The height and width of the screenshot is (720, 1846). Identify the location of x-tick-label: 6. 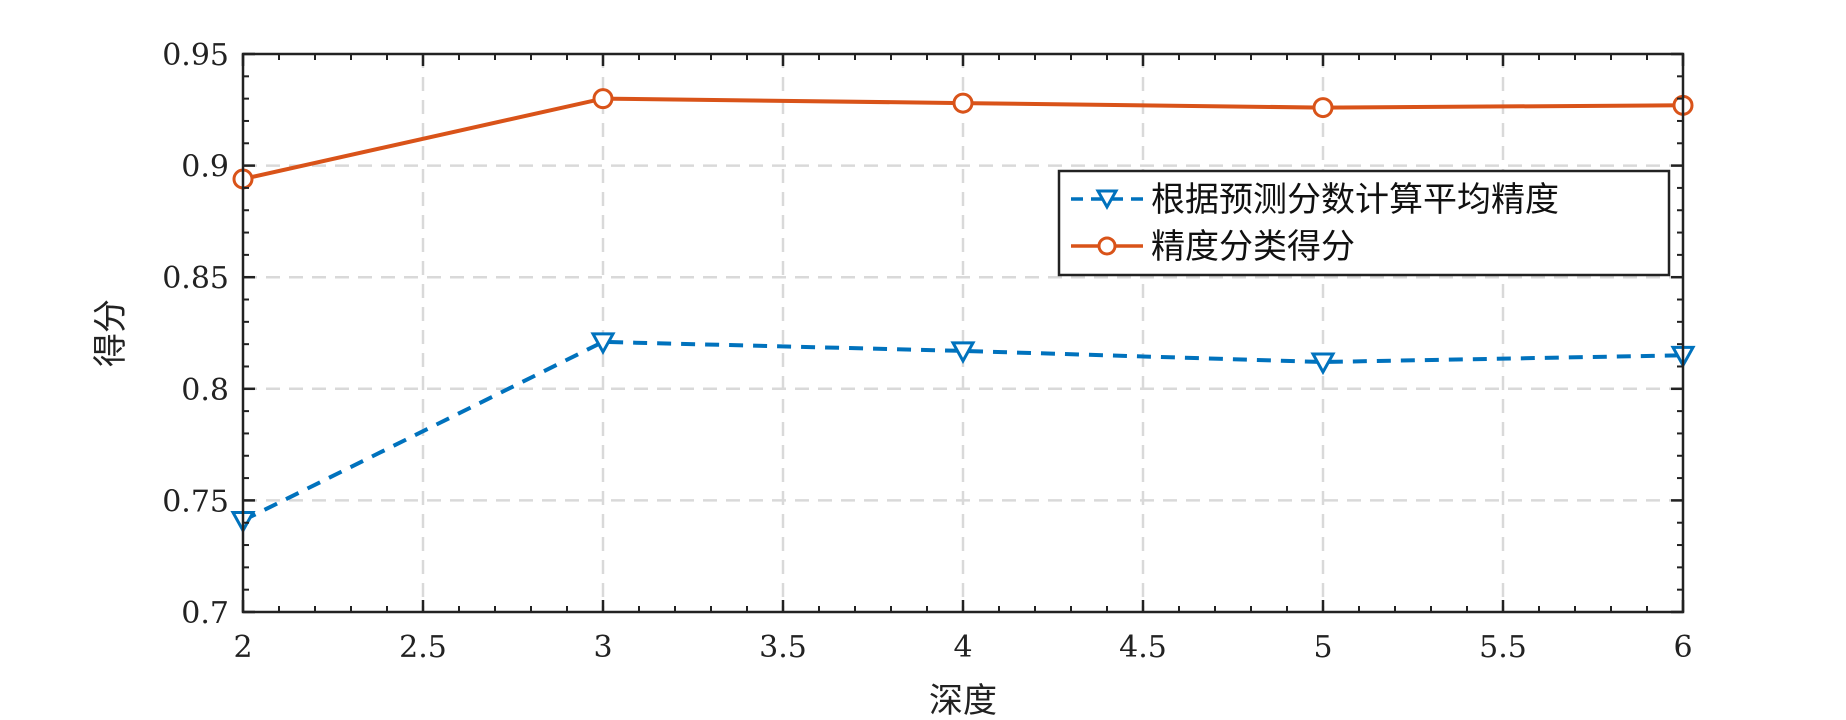
(1682, 647).